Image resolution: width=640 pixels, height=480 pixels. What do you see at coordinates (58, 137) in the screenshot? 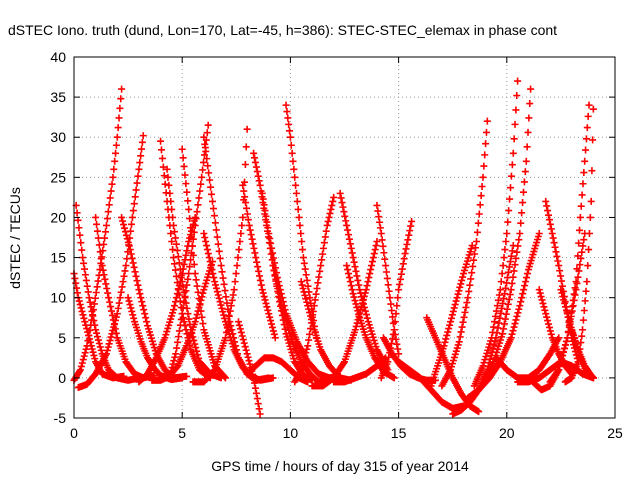
I see `y-tick-label: 30` at bounding box center [58, 137].